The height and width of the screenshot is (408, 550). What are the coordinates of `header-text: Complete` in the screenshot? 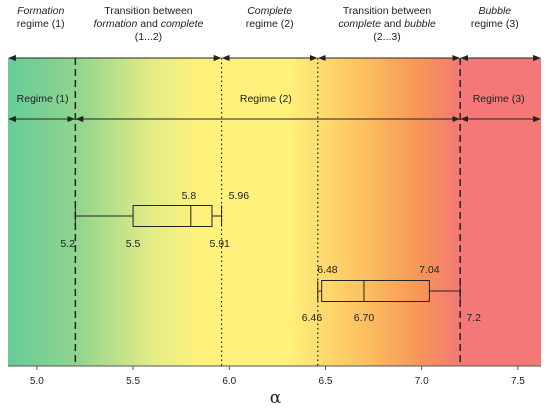 It's located at (269, 11).